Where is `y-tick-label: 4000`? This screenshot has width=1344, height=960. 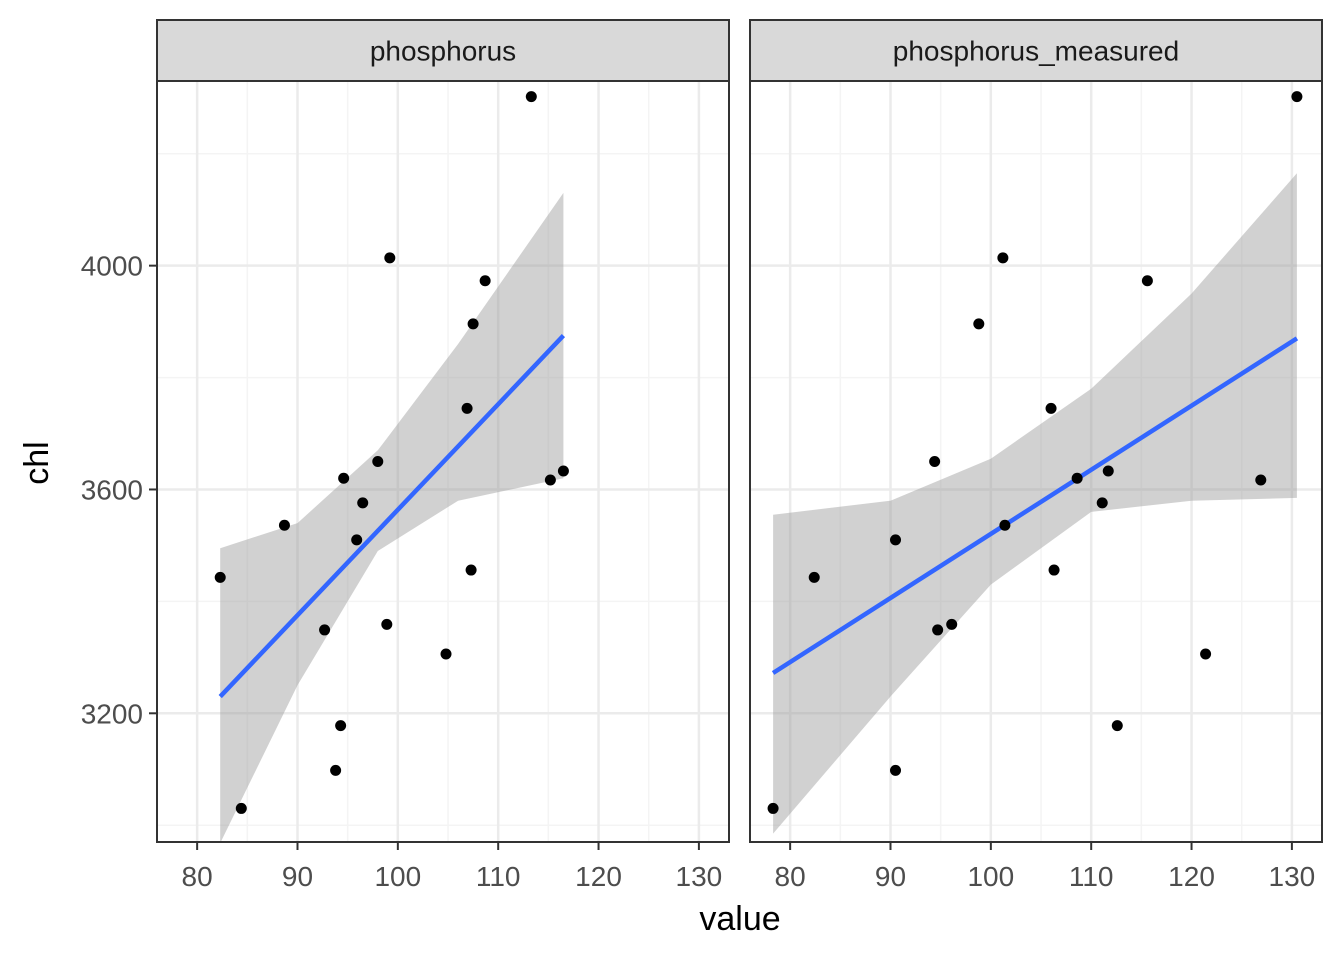
y-tick-label: 4000 is located at coordinates (112, 266).